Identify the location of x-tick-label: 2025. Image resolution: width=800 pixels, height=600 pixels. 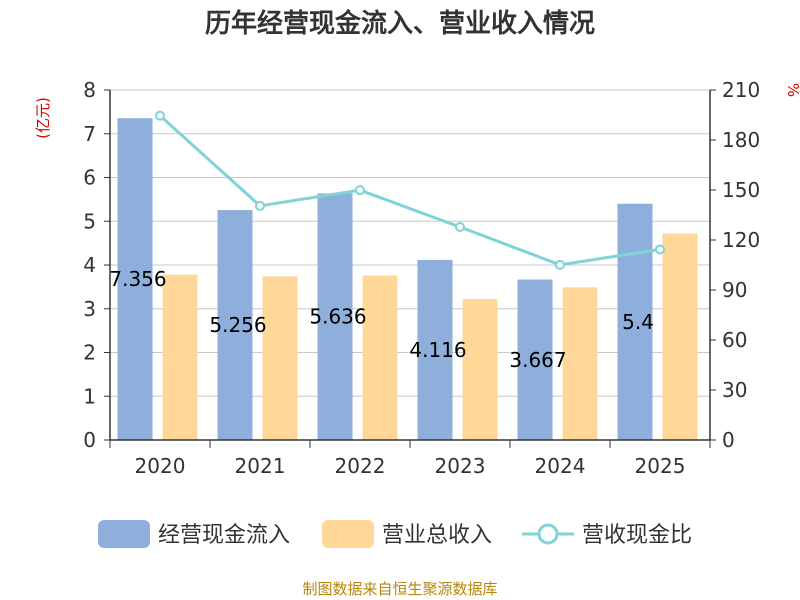
(660, 466).